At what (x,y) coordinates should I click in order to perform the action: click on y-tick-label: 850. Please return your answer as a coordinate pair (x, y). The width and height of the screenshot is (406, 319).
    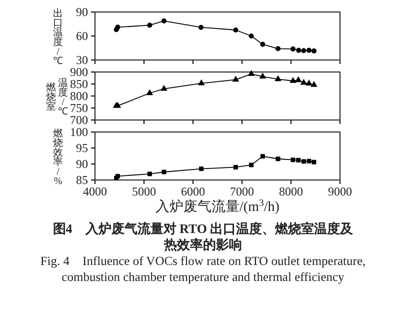
    Looking at the image, I should click on (79, 83).